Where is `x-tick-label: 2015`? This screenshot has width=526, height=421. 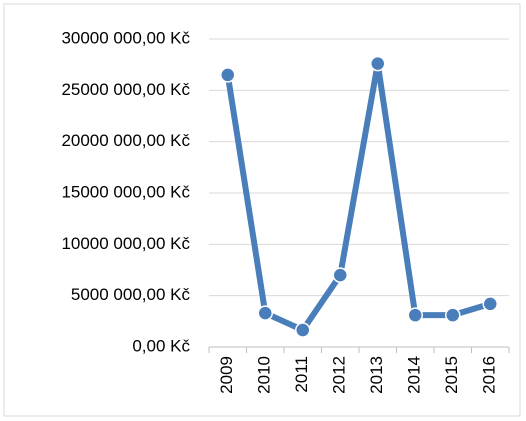 x-tick-label: 2015 is located at coordinates (451, 375).